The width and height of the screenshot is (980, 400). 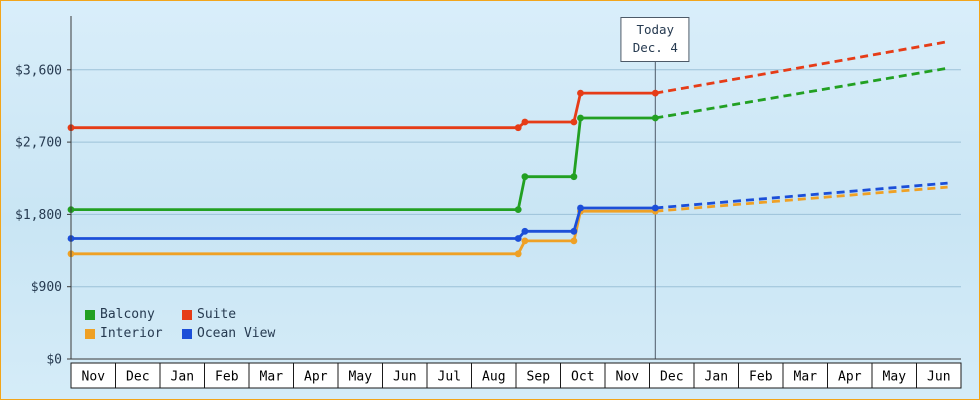 What do you see at coordinates (38, 143) in the screenshot?
I see `y-axis-label: $2,700` at bounding box center [38, 143].